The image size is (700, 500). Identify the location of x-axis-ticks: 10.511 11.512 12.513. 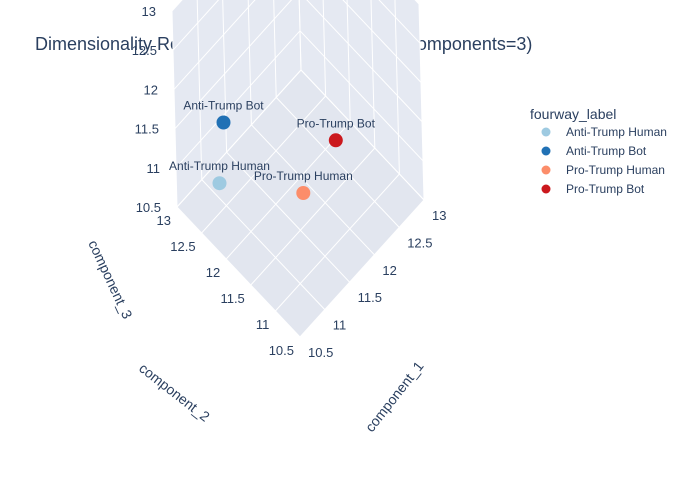
(377, 284).